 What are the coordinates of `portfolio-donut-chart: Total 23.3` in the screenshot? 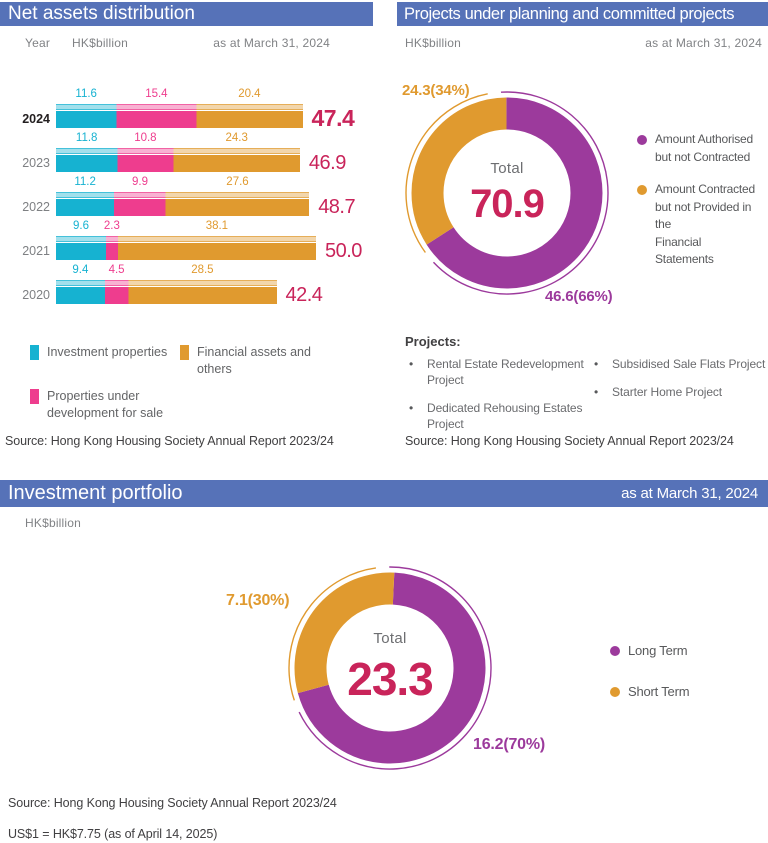 It's located at (390, 668).